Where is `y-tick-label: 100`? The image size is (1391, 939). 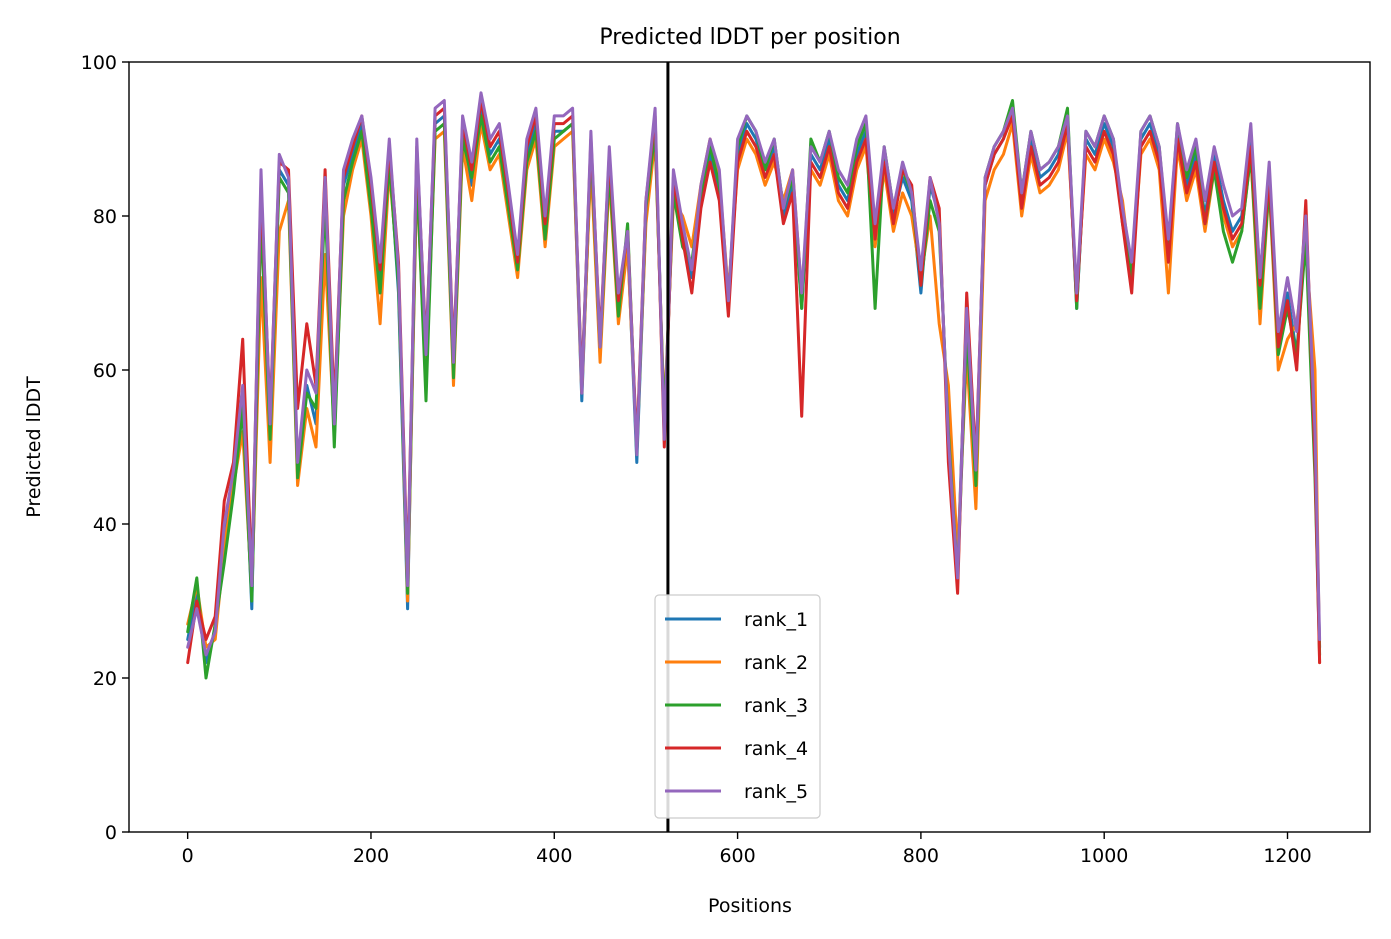 y-tick-label: 100 is located at coordinates (99, 63).